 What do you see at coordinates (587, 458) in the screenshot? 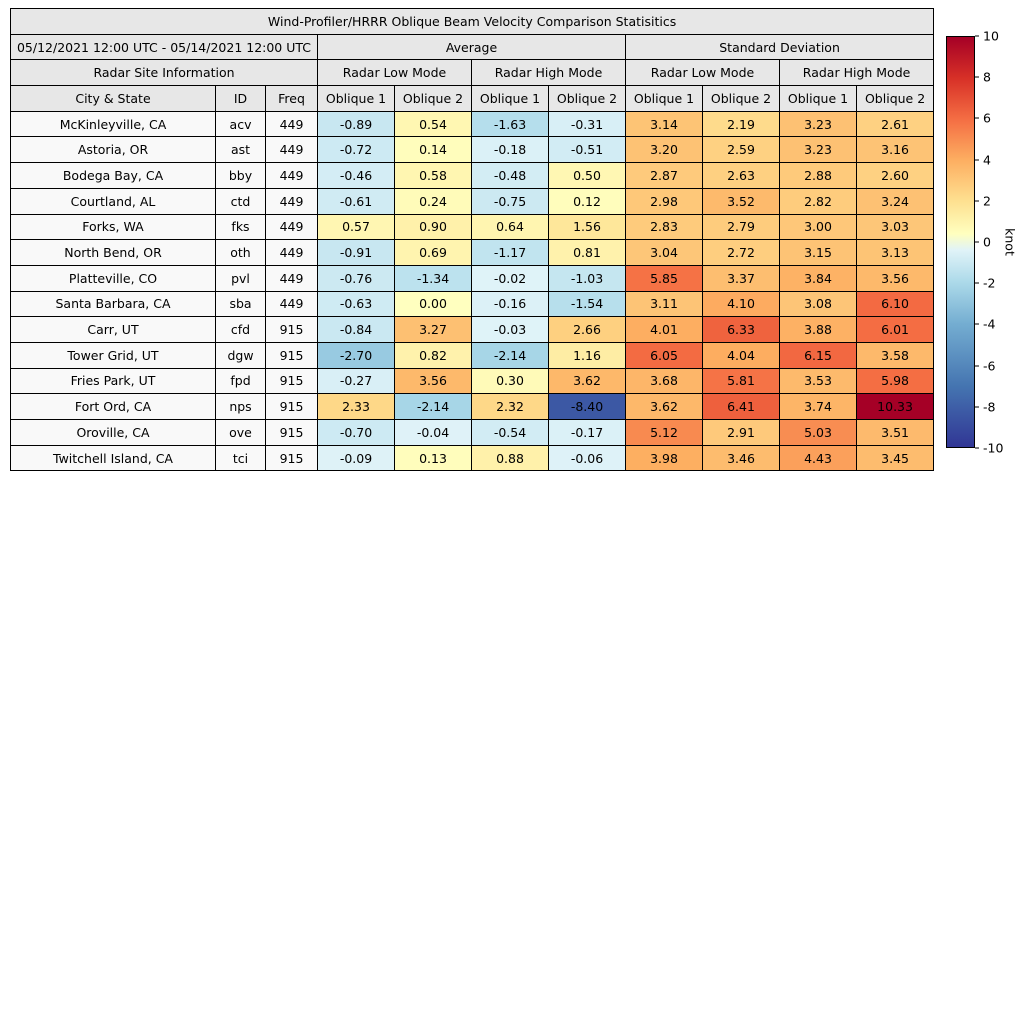
I see `value-cell: -0.06` at bounding box center [587, 458].